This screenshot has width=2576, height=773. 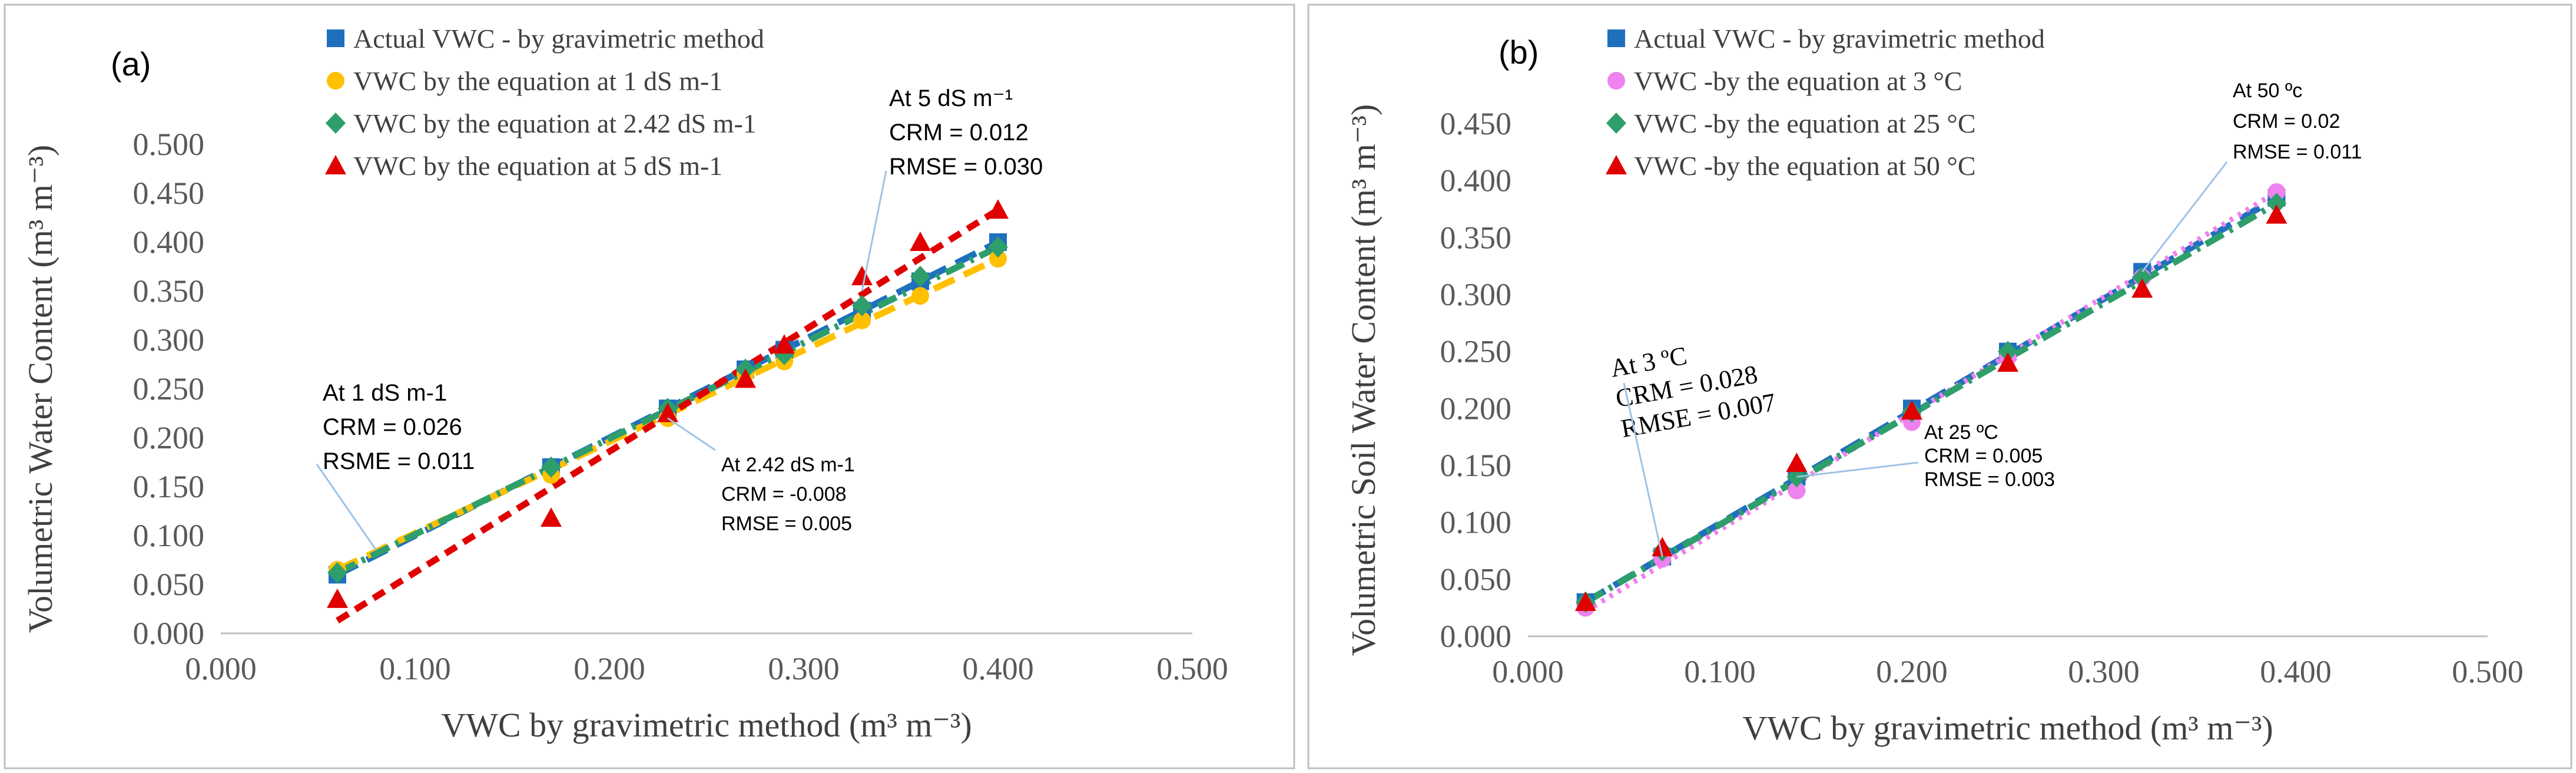 I want to click on panel-label: (b), so click(x=1519, y=52).